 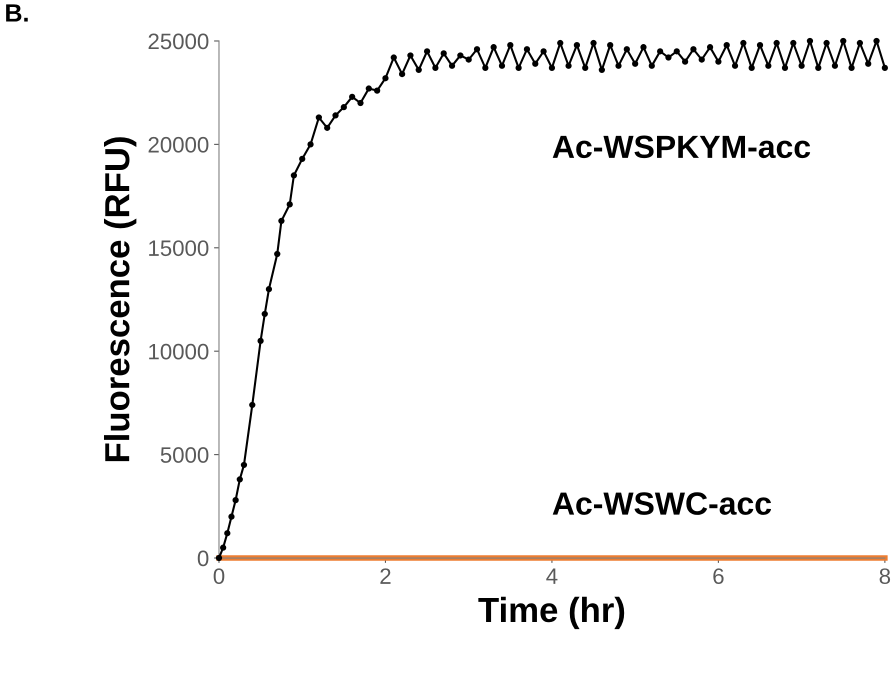 What do you see at coordinates (178, 352) in the screenshot?
I see `y-tick-label: 10000` at bounding box center [178, 352].